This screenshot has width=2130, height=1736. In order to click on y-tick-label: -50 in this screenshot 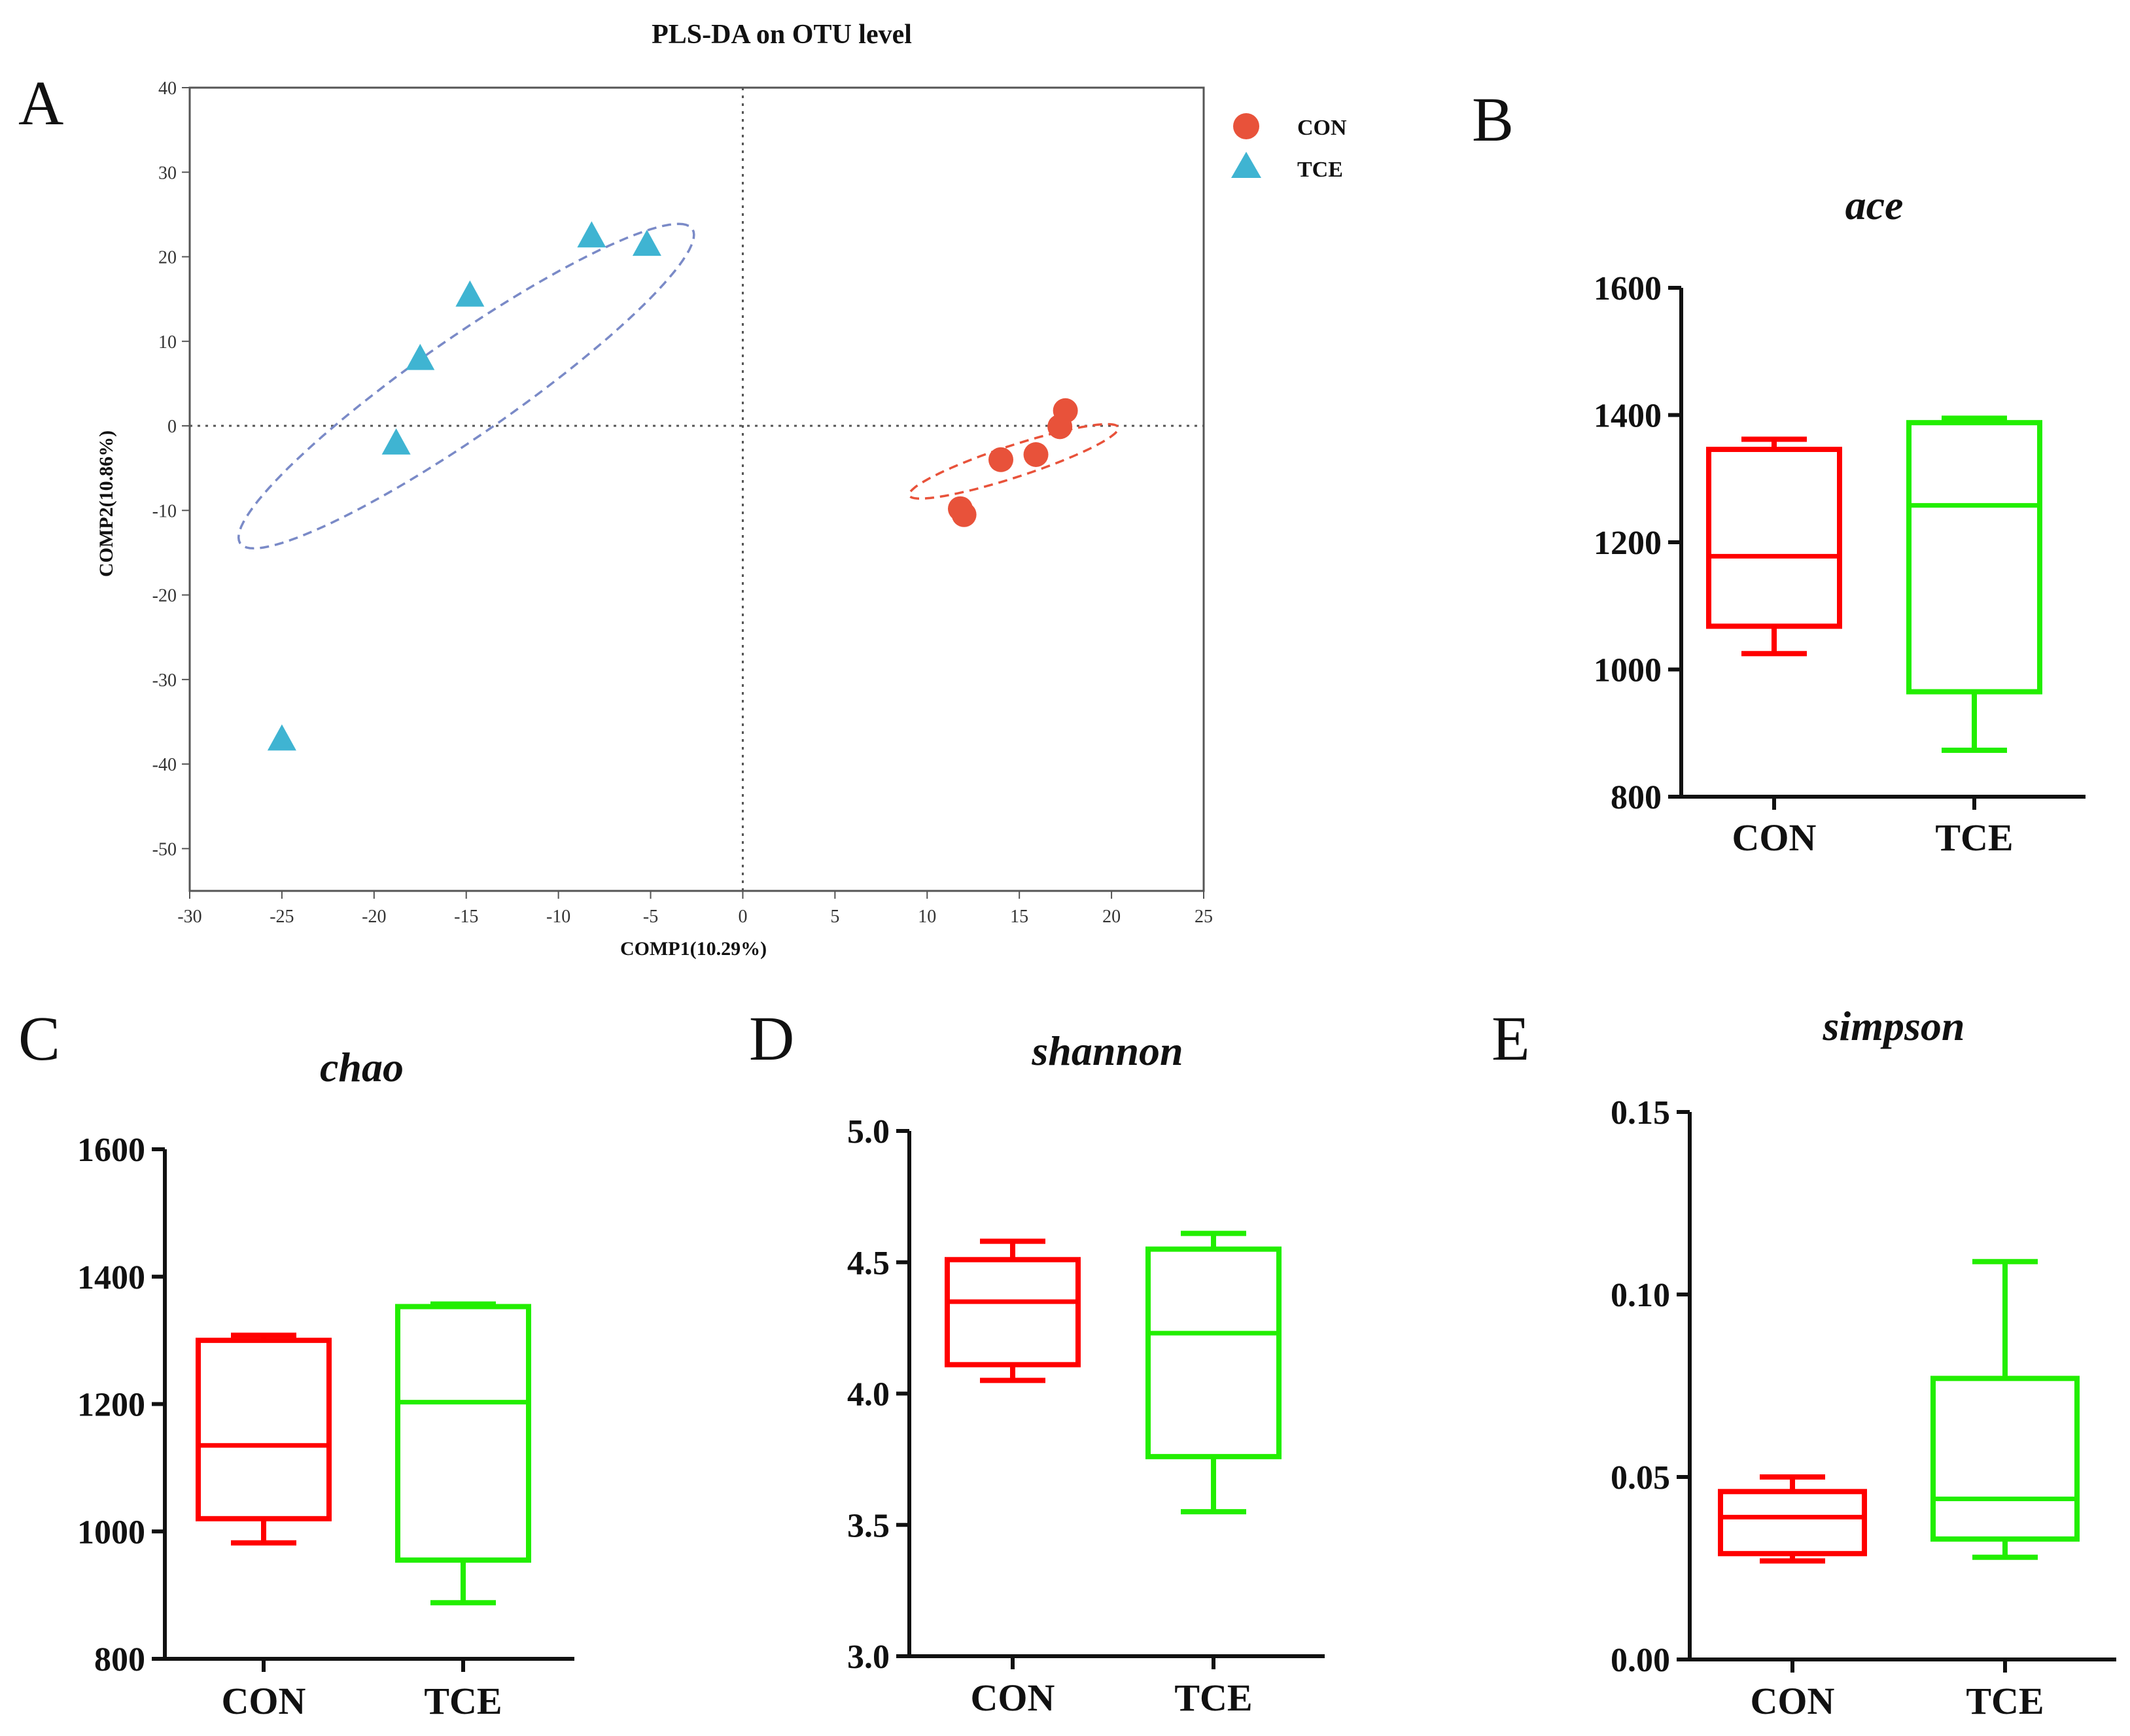, I will do `click(164, 849)`.